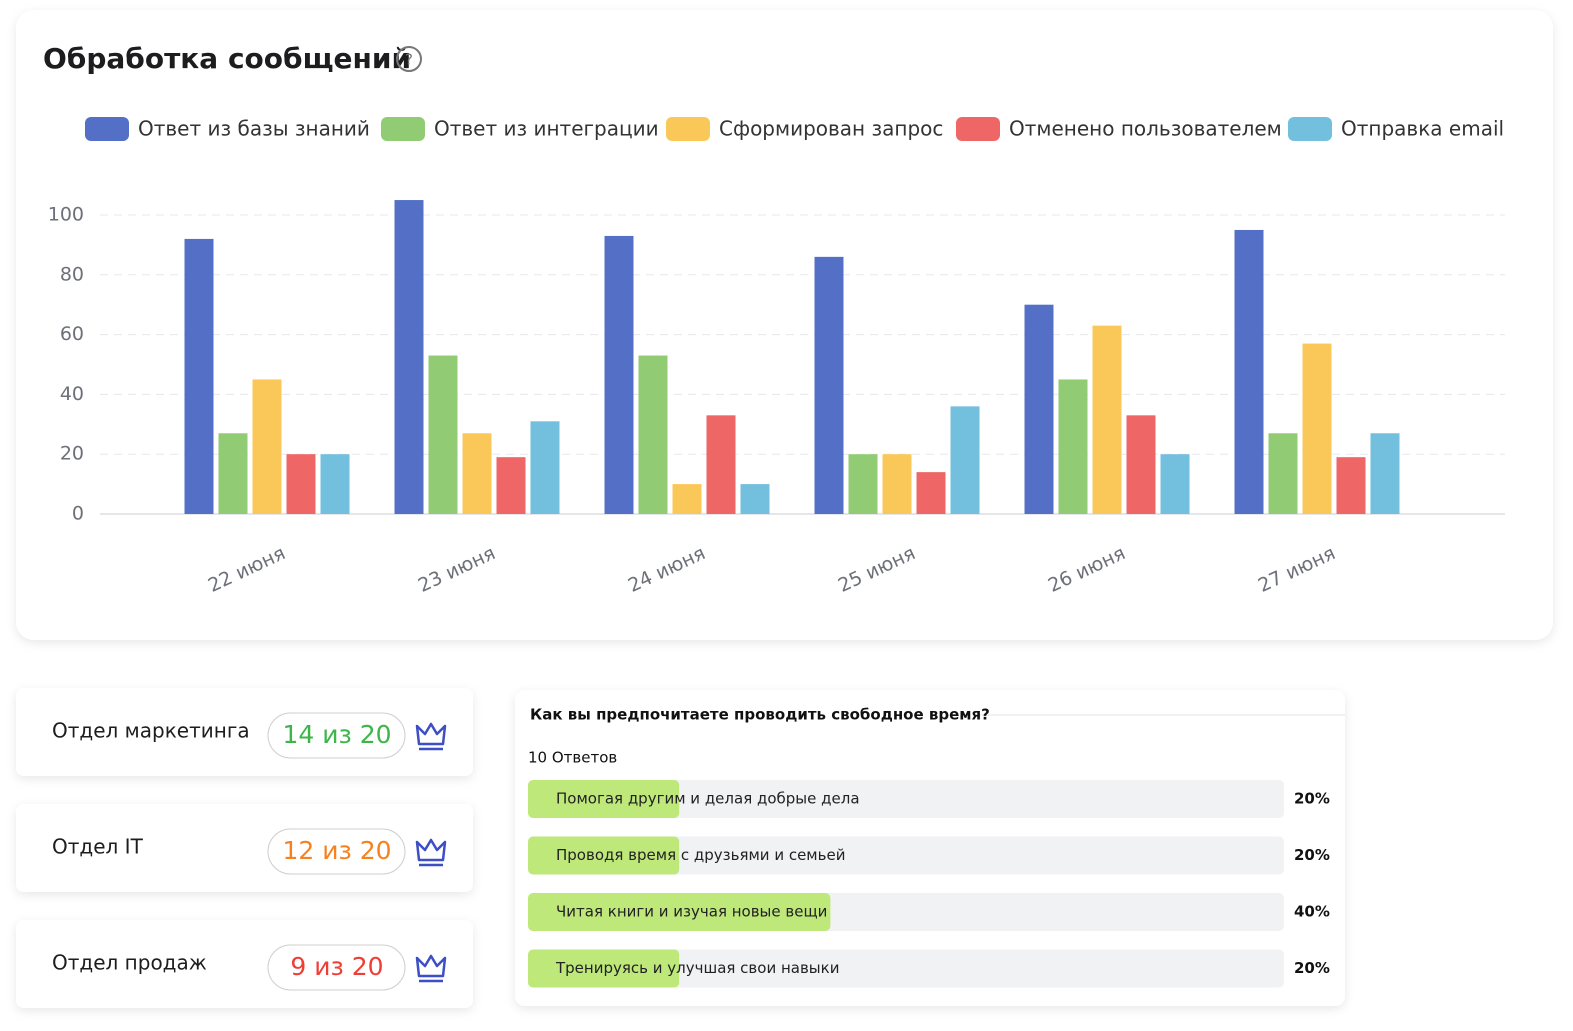 The image size is (1573, 1031). I want to click on score: 9 из 20, so click(336, 966).